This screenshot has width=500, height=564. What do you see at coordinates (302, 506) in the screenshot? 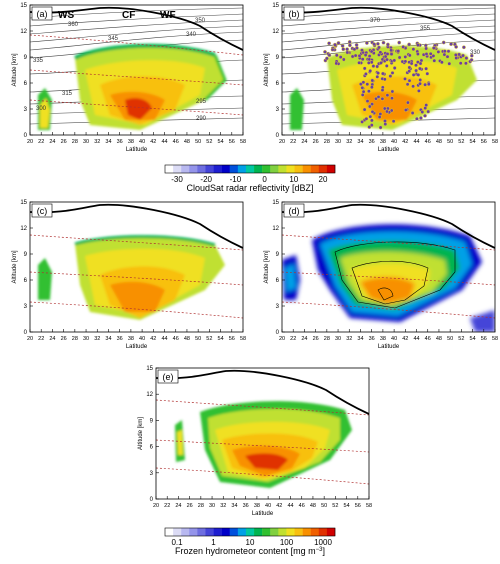
I see `x-tick-label: 46` at bounding box center [302, 506].